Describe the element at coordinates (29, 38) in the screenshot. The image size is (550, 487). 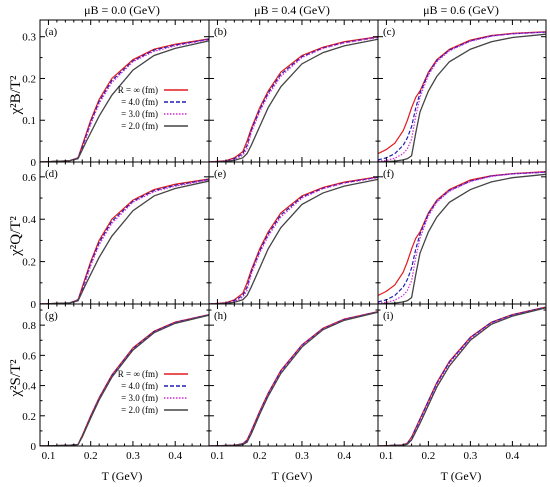
I see `y-tick-label: 0.3` at that location.